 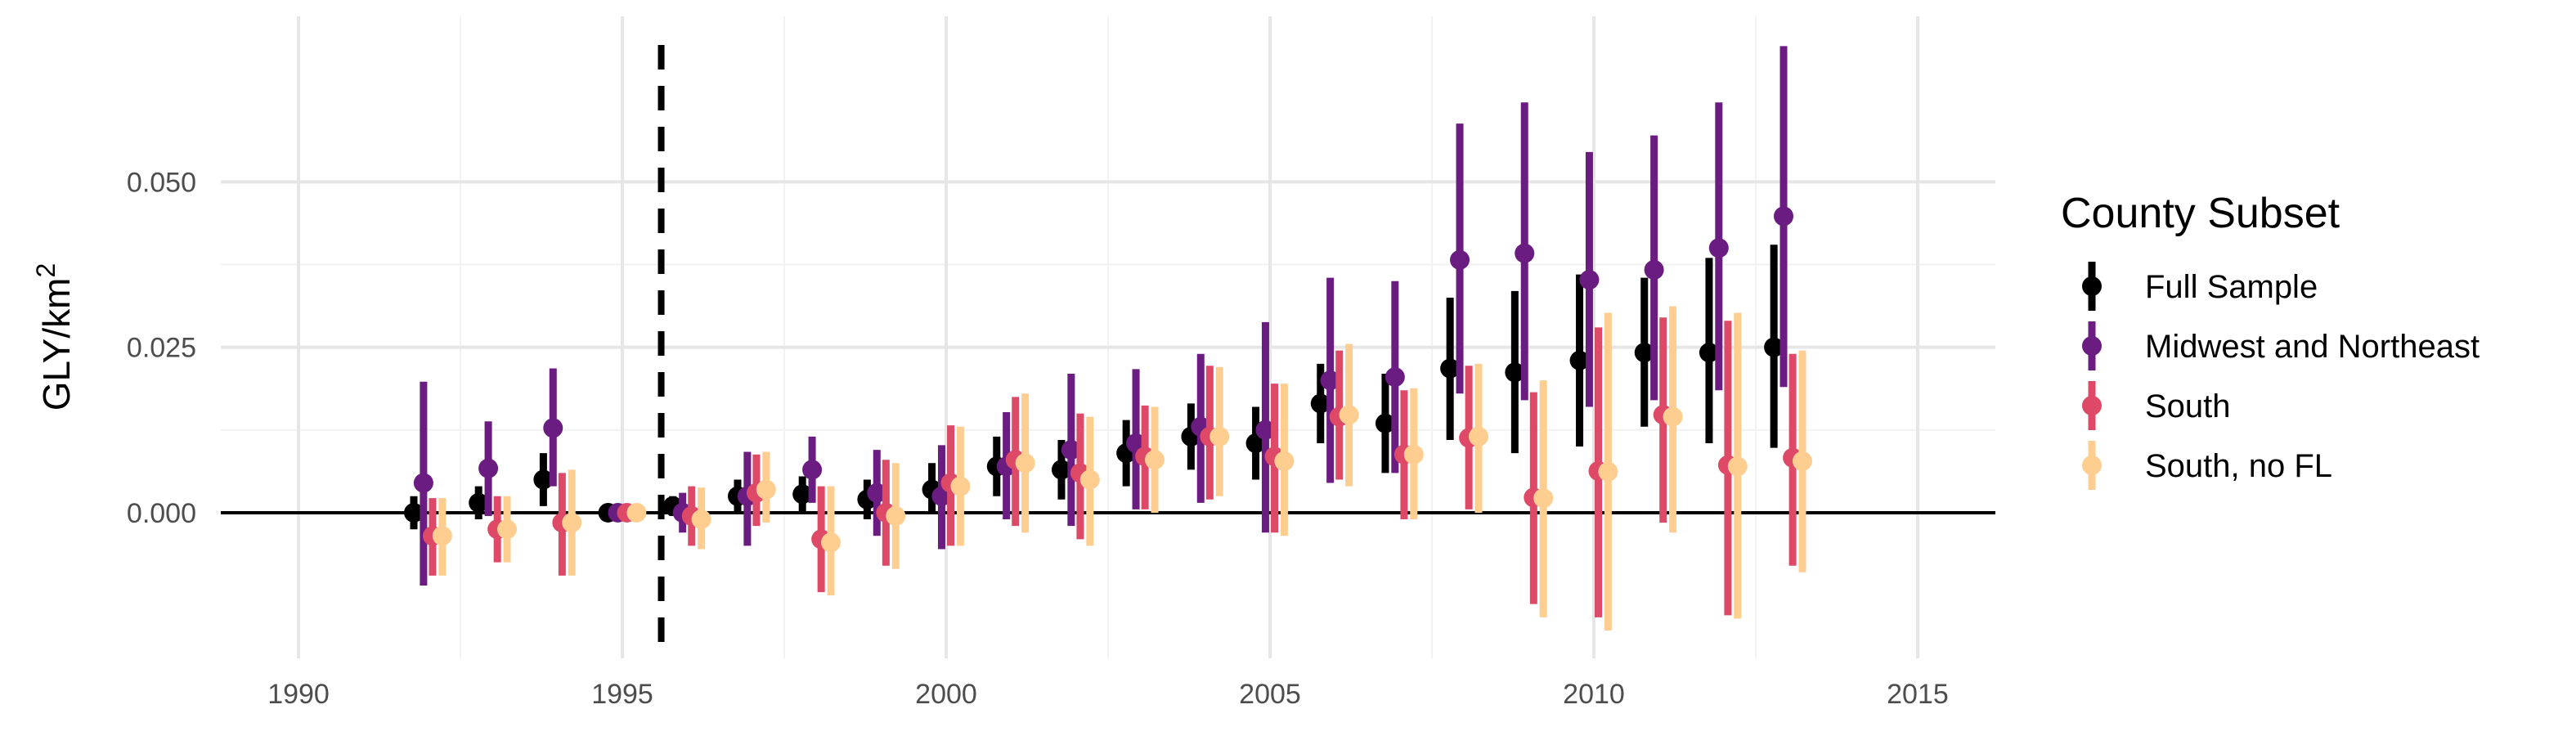 What do you see at coordinates (1108, 695) in the screenshot?
I see `x-axis-ticks: 1990 1995 2000 2005 2010 2015` at bounding box center [1108, 695].